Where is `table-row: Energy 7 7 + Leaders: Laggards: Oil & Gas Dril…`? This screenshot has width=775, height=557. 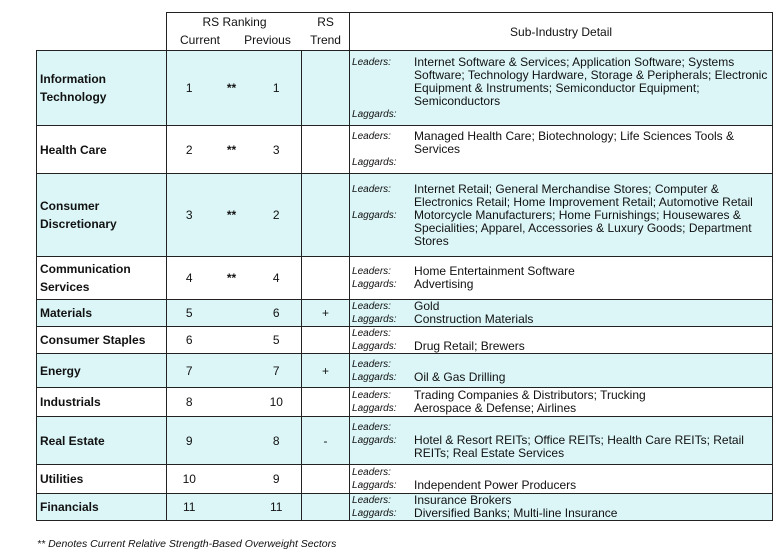 table-row: Energy 7 7 + Leaders: Laggards: Oil & Gas Dril… is located at coordinates (405, 370).